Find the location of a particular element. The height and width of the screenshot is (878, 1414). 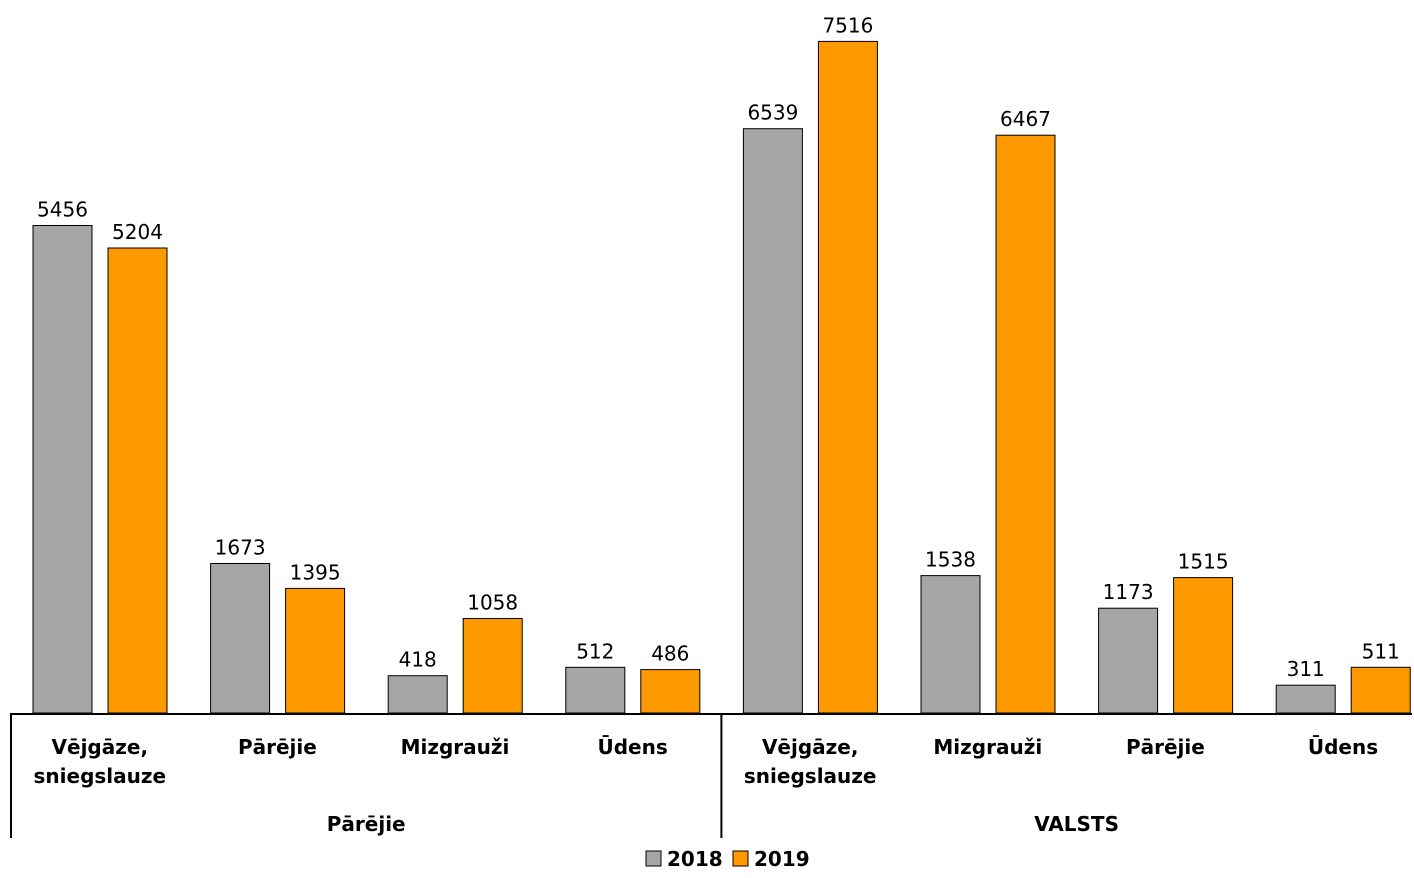

data-label-2018-6: 1173 is located at coordinates (1128, 592).